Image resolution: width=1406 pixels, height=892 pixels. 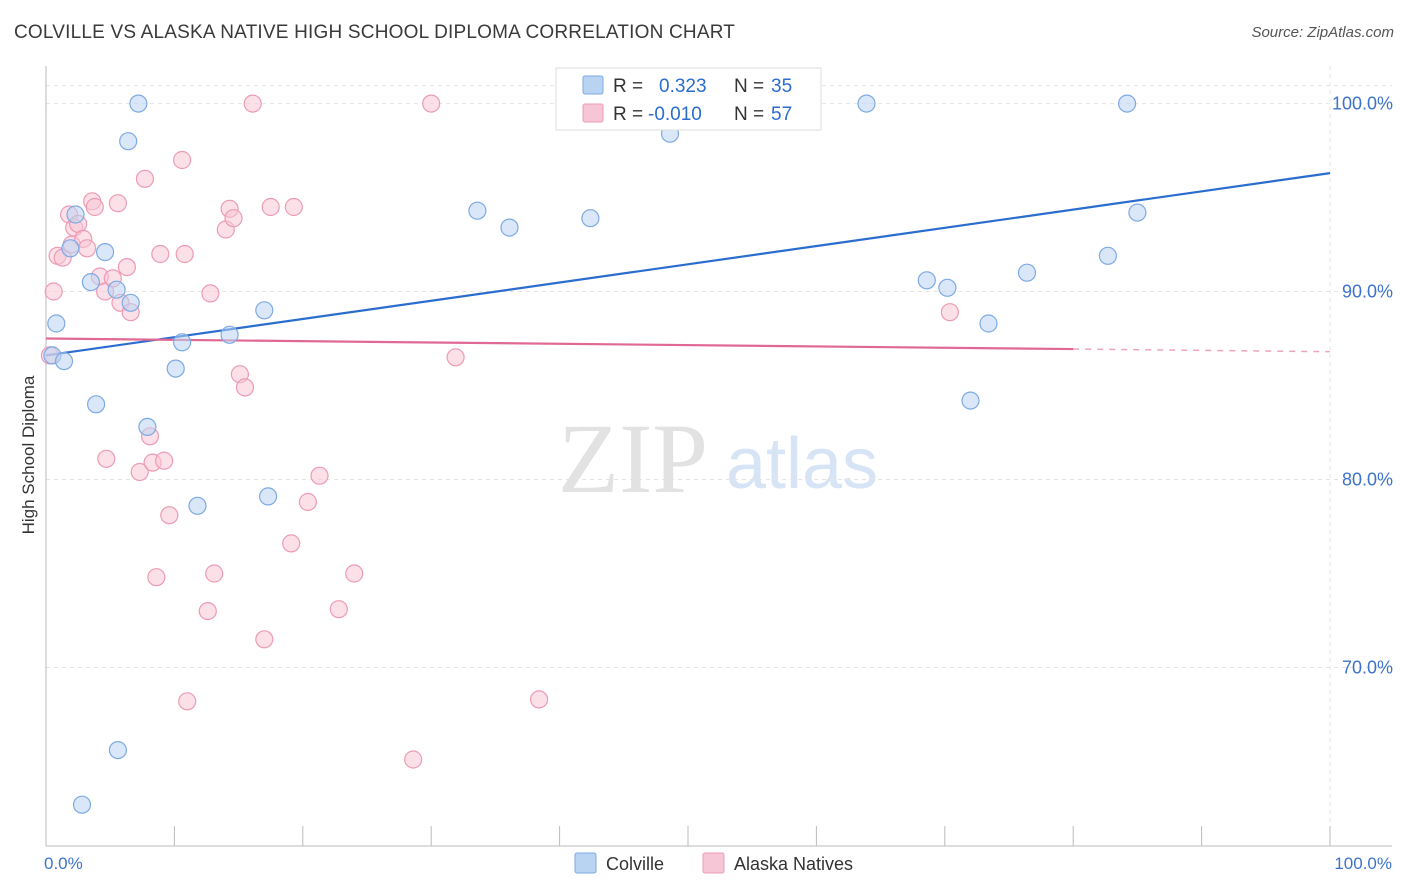 What do you see at coordinates (63, 863) in the screenshot?
I see `x-tick-label-min: 0.0%` at bounding box center [63, 863].